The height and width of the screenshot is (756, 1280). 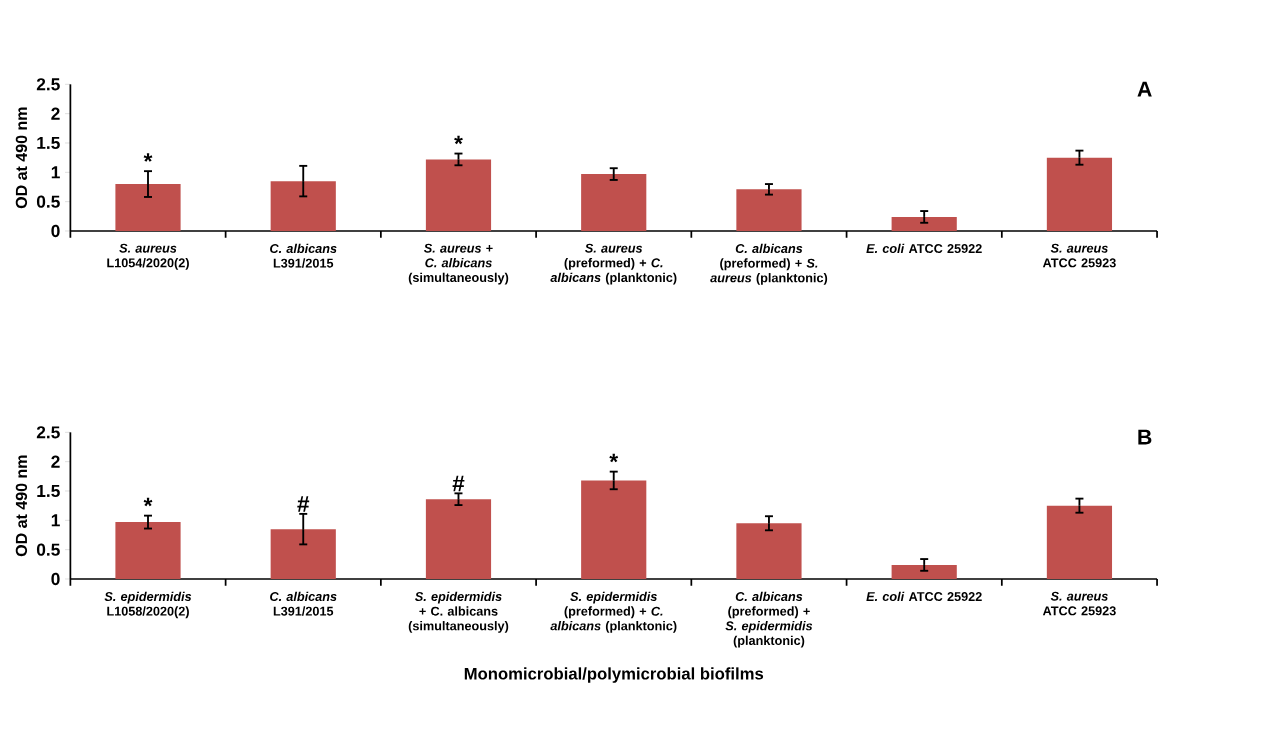 I want to click on category-label: S. aureus (preformed) + C. albicans (planktonic), so click(x=613, y=264).